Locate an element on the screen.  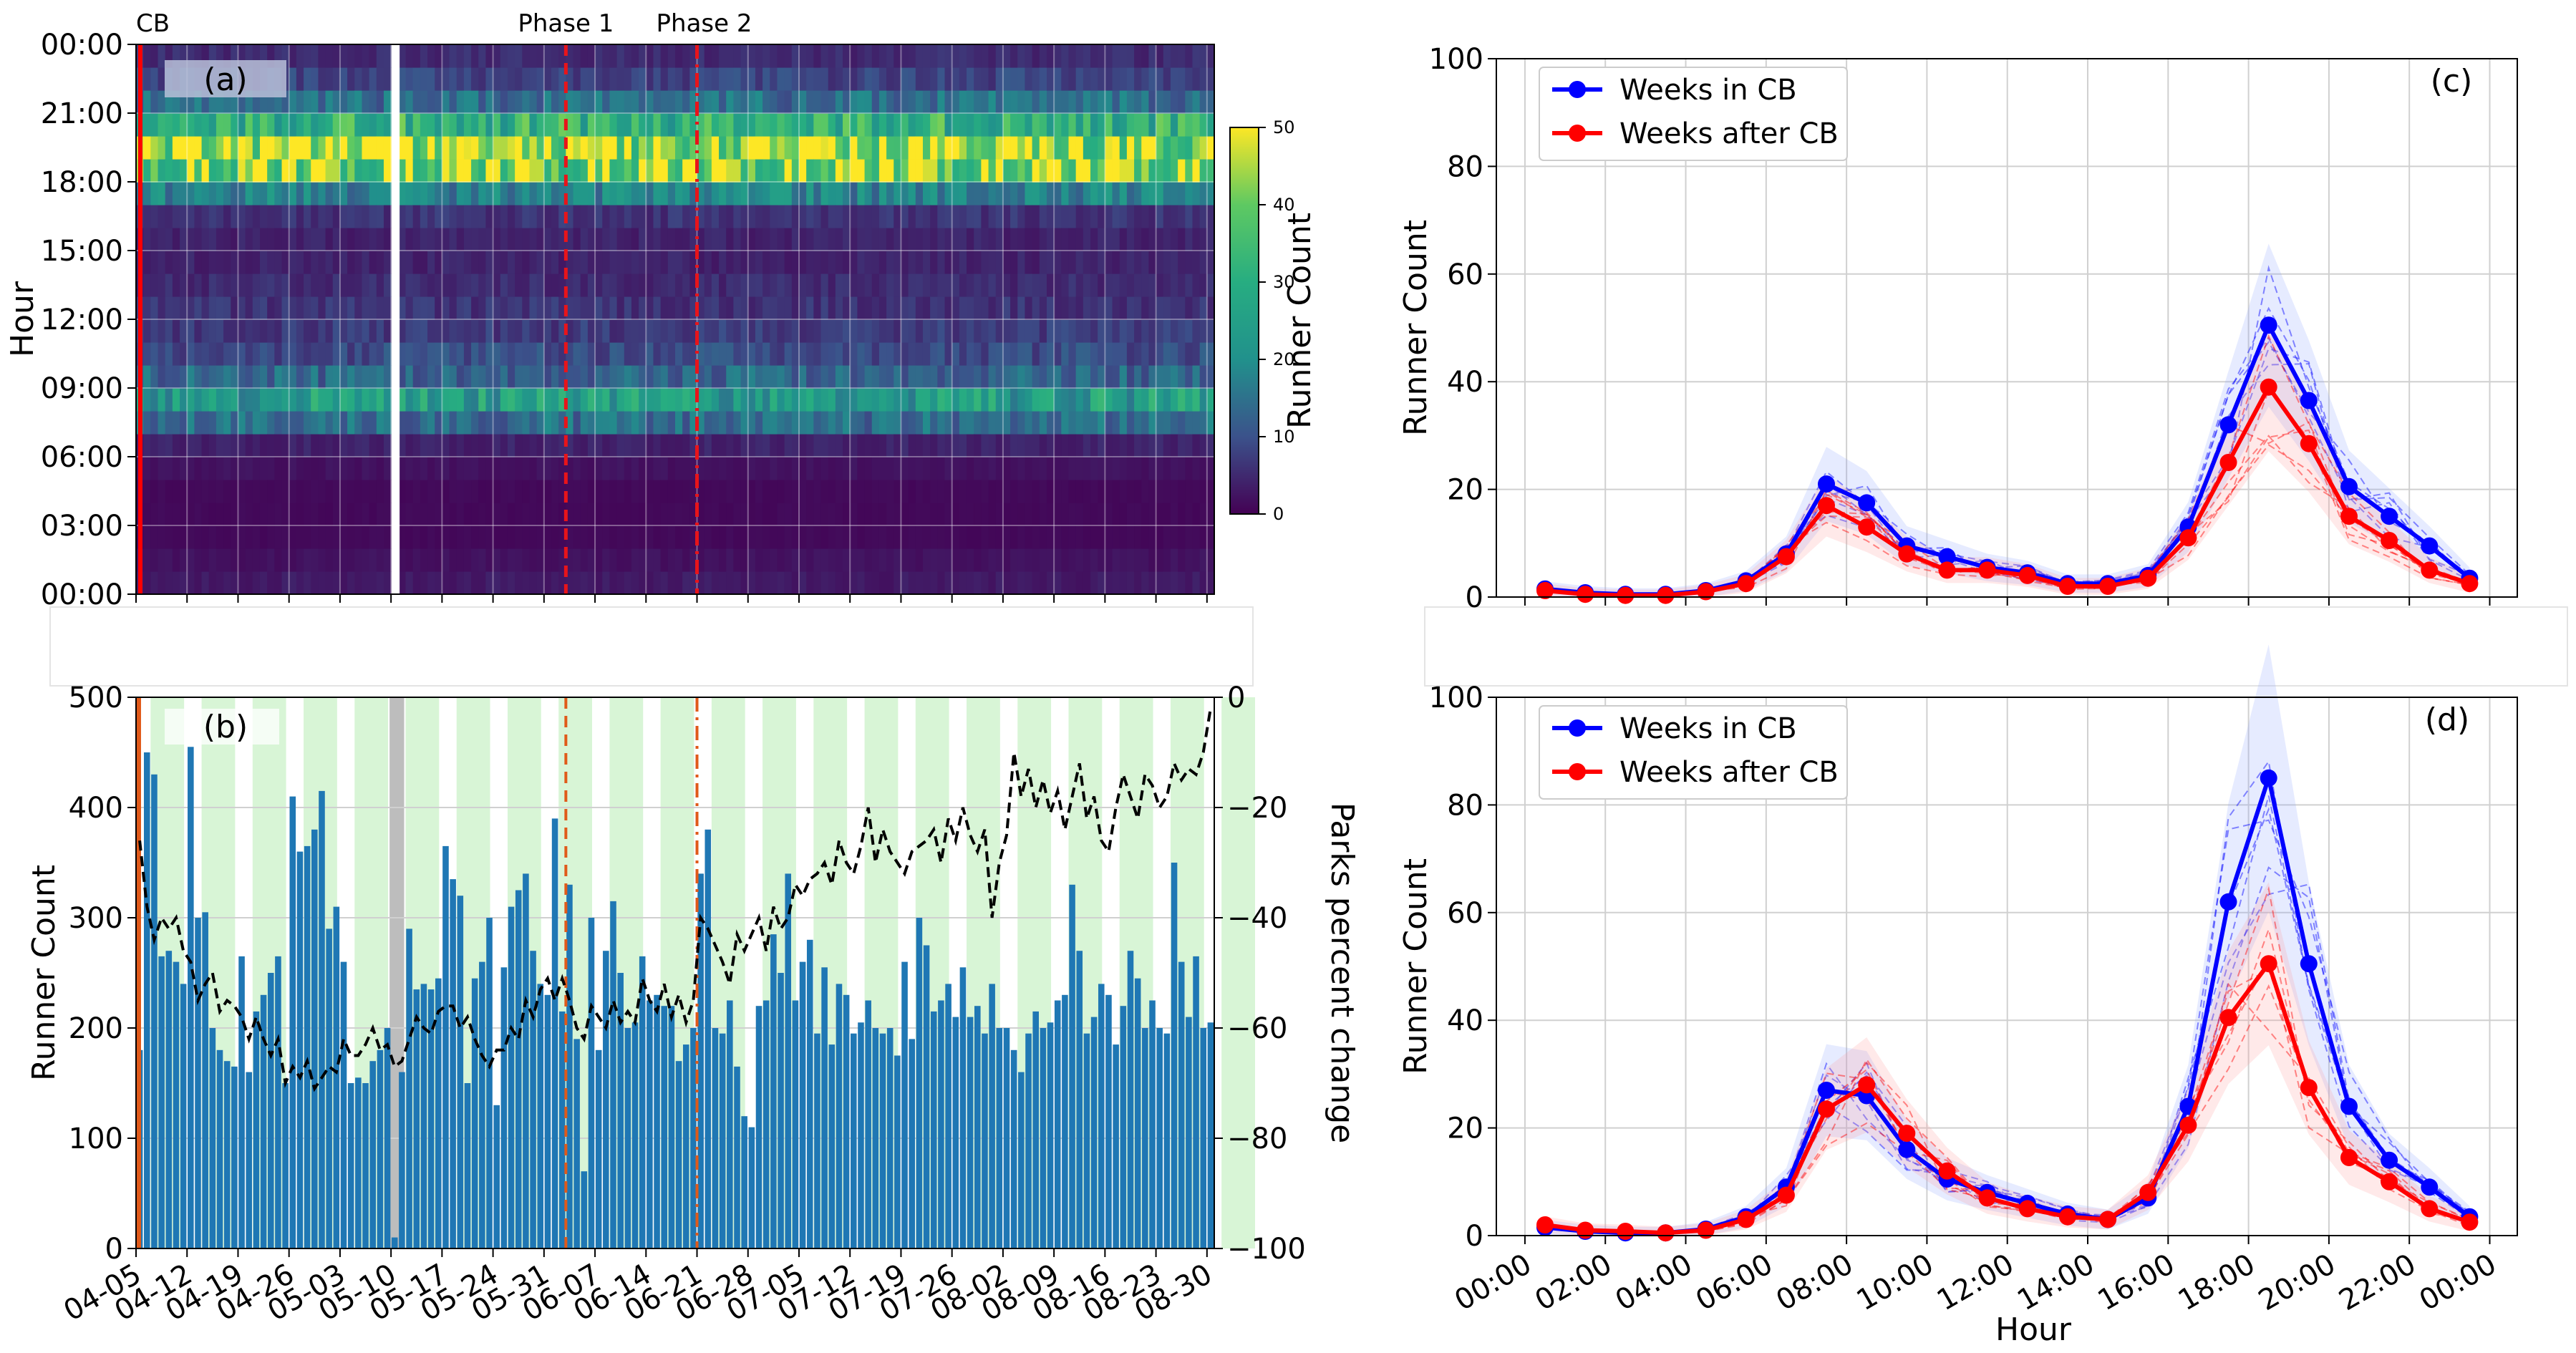
bar-y2-ticks: 0−20−40−60−80−100 is located at coordinates (1260, 974).